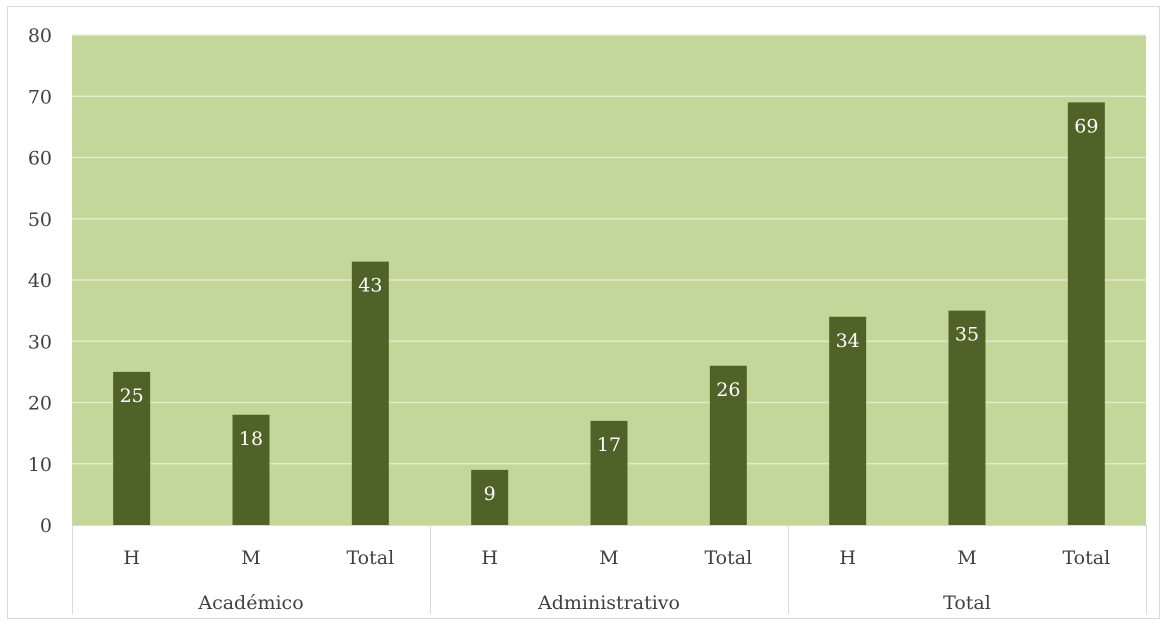  I want to click on data-label: 18, so click(251, 439).